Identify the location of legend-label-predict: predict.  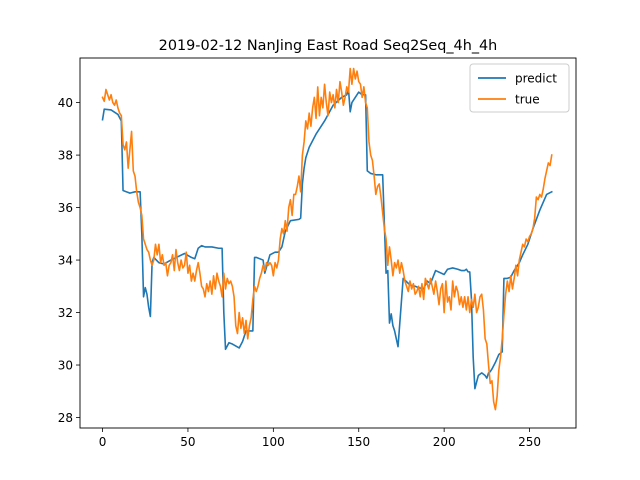
(536, 79).